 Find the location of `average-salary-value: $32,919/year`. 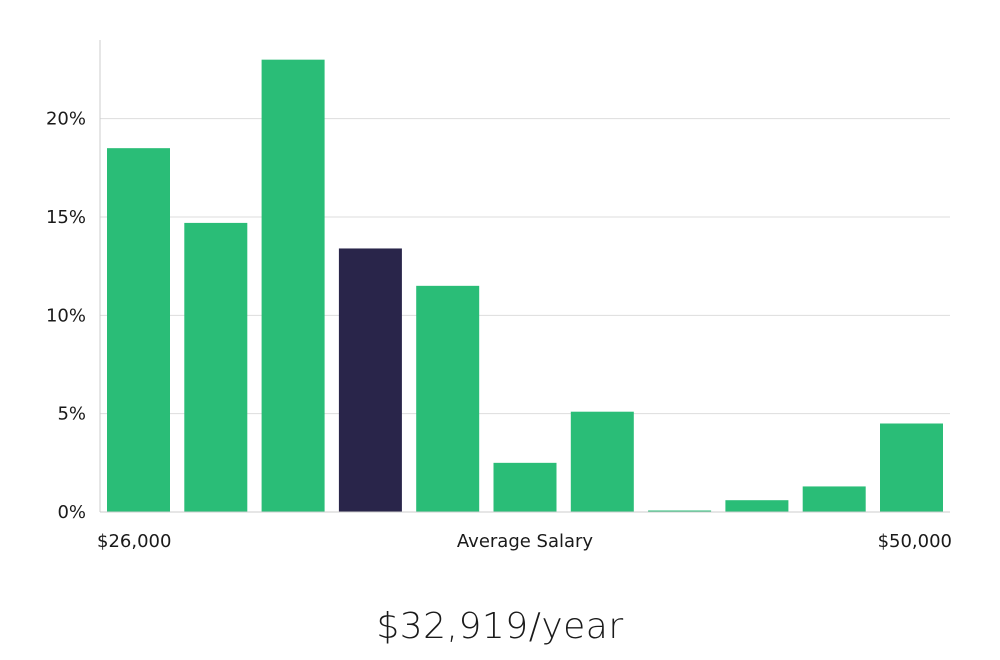

average-salary-value: $32,919/year is located at coordinates (500, 626).